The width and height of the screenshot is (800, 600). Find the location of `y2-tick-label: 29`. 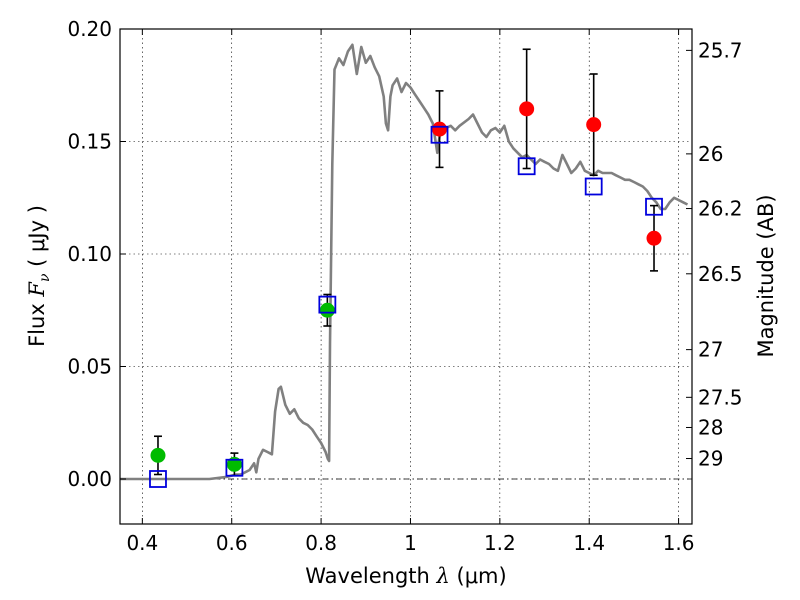

y2-tick-label: 29 is located at coordinates (710, 459).